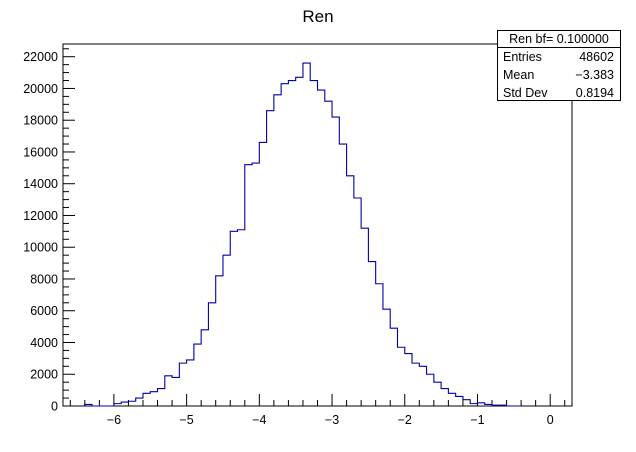  I want to click on y-tick-label: 14000, so click(40, 184).